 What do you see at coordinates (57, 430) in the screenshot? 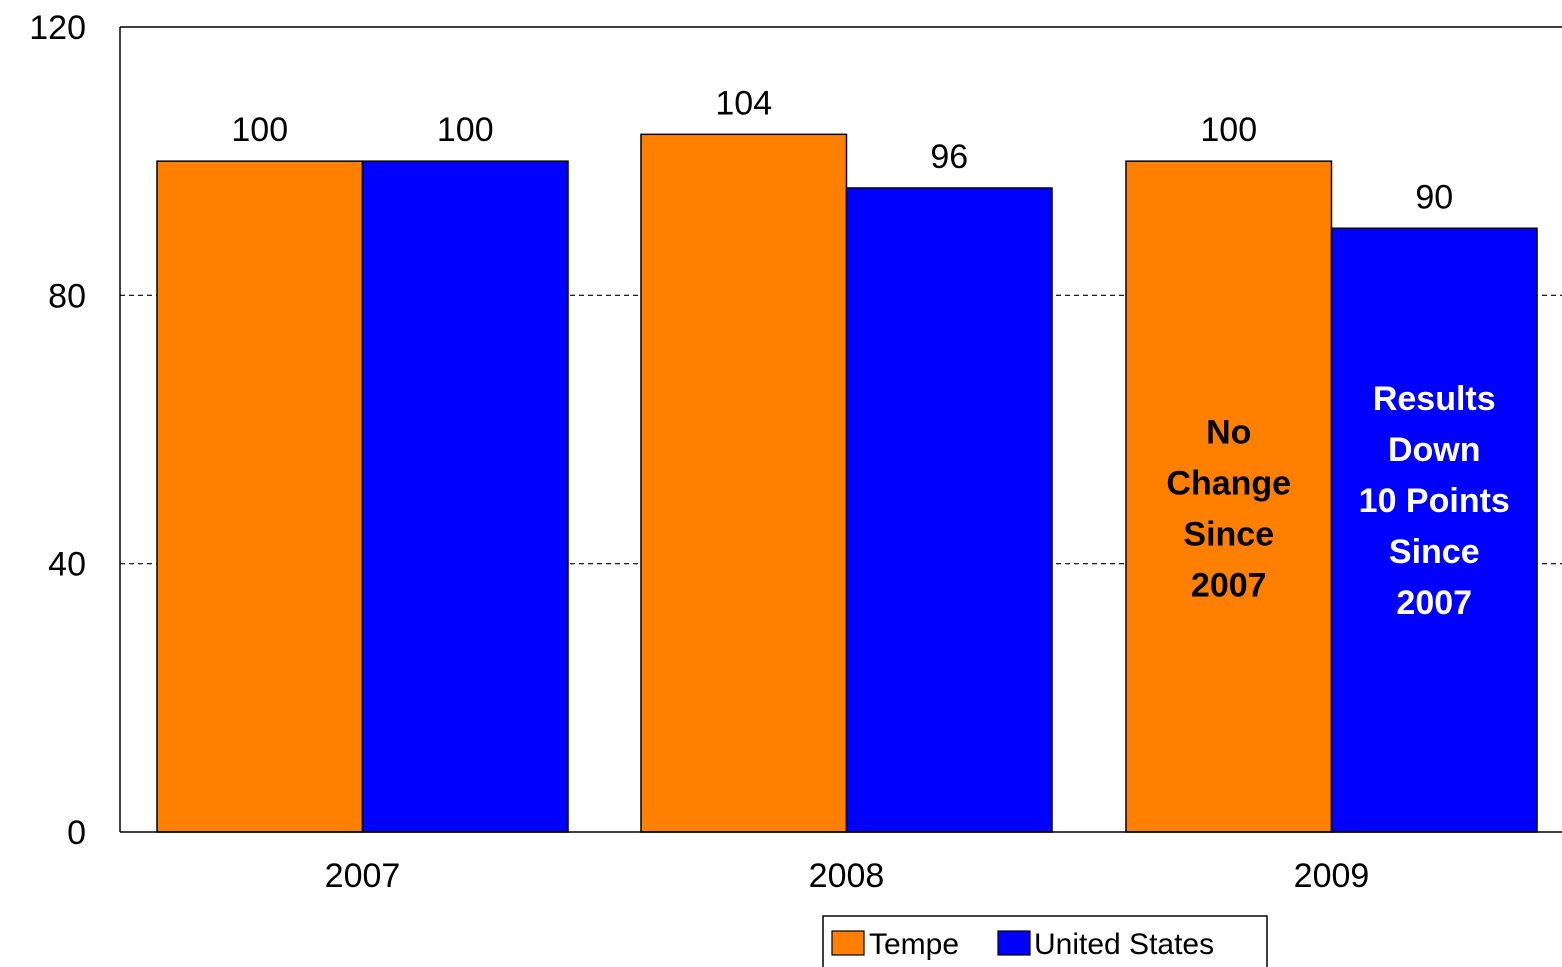
I see `y-axis-ticks: 0 40 80 120` at bounding box center [57, 430].